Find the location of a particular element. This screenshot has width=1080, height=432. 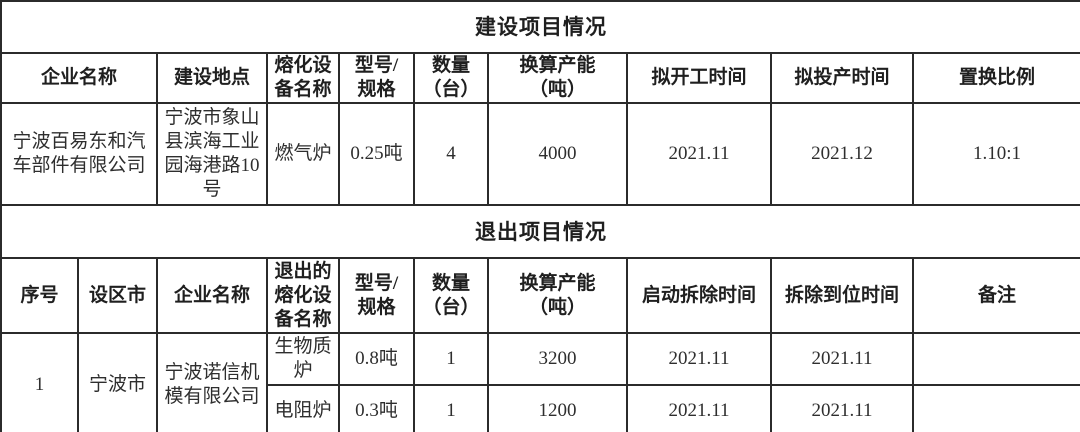

section1-title: 建设项目情况 is located at coordinates (540, 27).